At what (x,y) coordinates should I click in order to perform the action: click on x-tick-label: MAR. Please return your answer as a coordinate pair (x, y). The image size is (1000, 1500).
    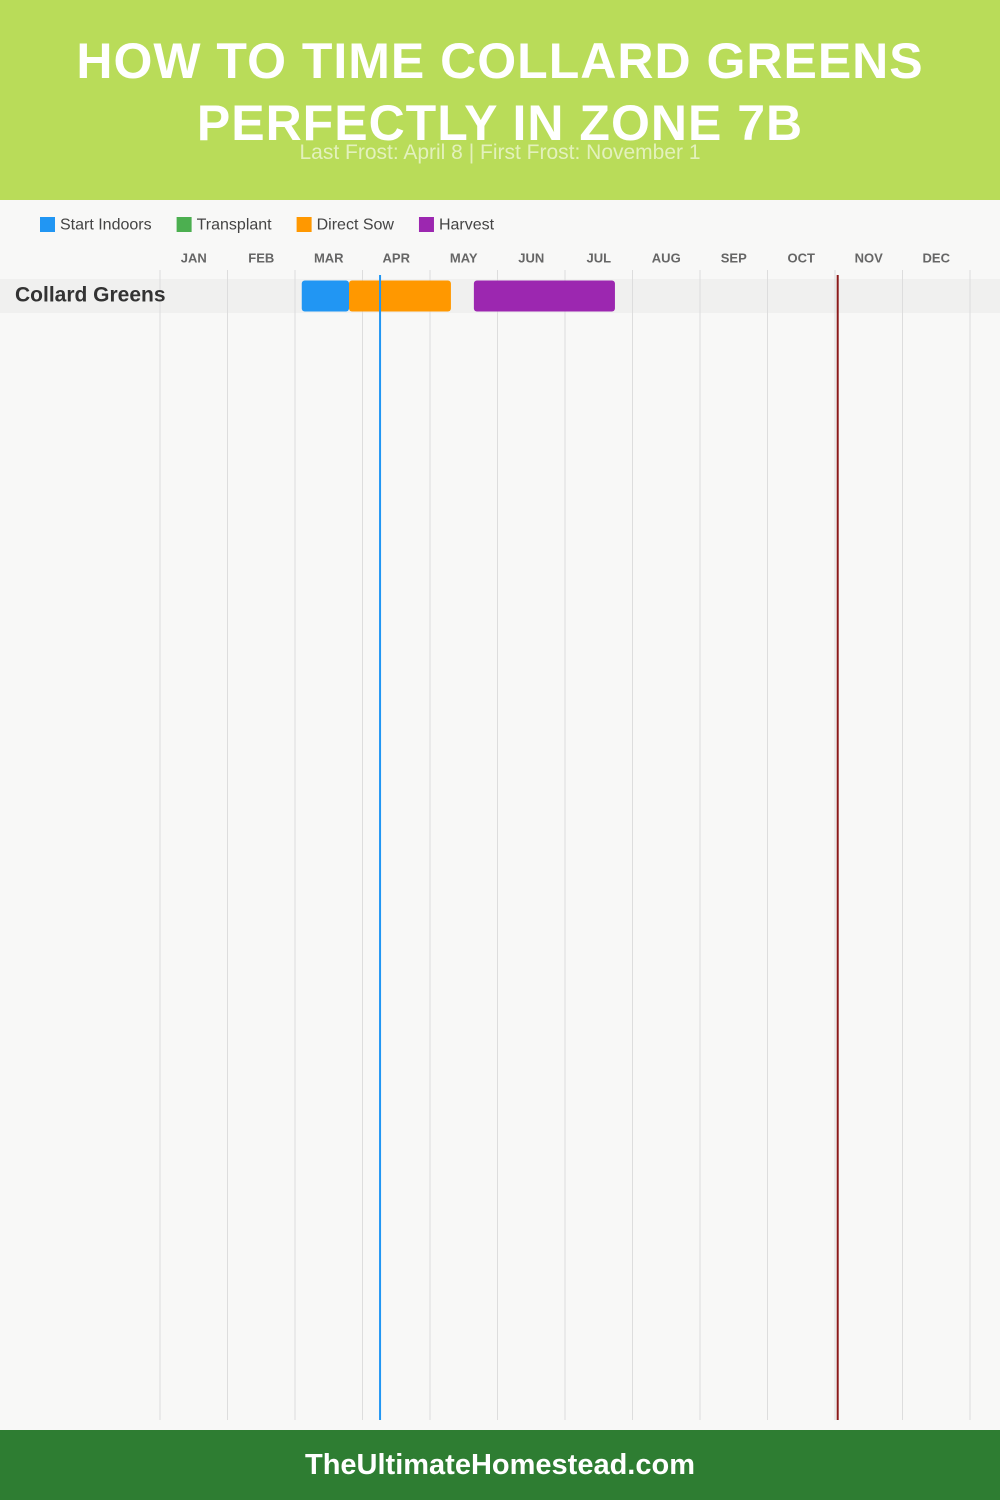
    Looking at the image, I should click on (329, 257).